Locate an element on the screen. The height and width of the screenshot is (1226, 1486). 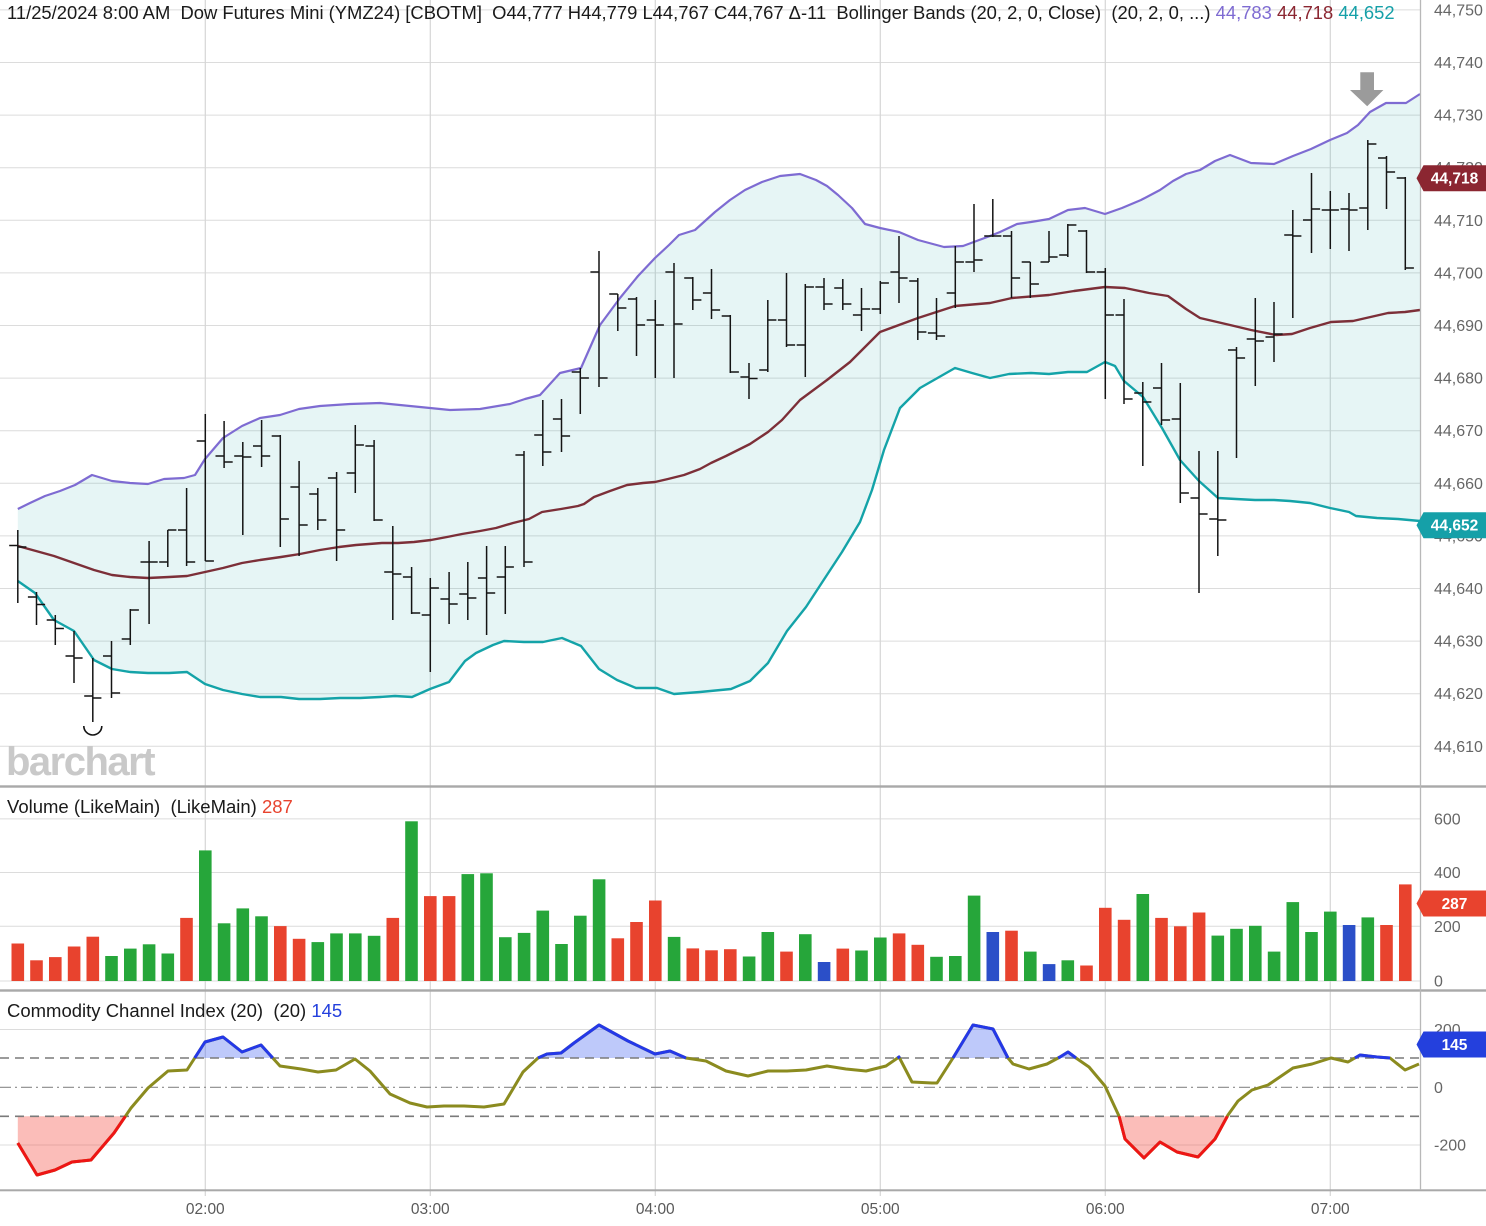
svg-text: 44,652 is located at coordinates (1454, 526).